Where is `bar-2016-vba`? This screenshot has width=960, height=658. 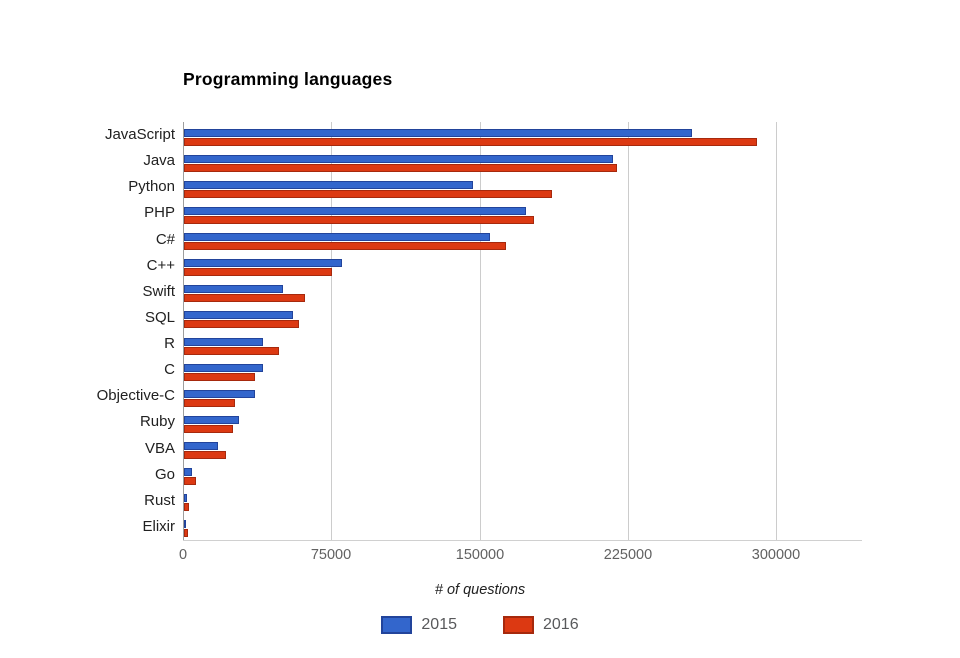 bar-2016-vba is located at coordinates (205, 455).